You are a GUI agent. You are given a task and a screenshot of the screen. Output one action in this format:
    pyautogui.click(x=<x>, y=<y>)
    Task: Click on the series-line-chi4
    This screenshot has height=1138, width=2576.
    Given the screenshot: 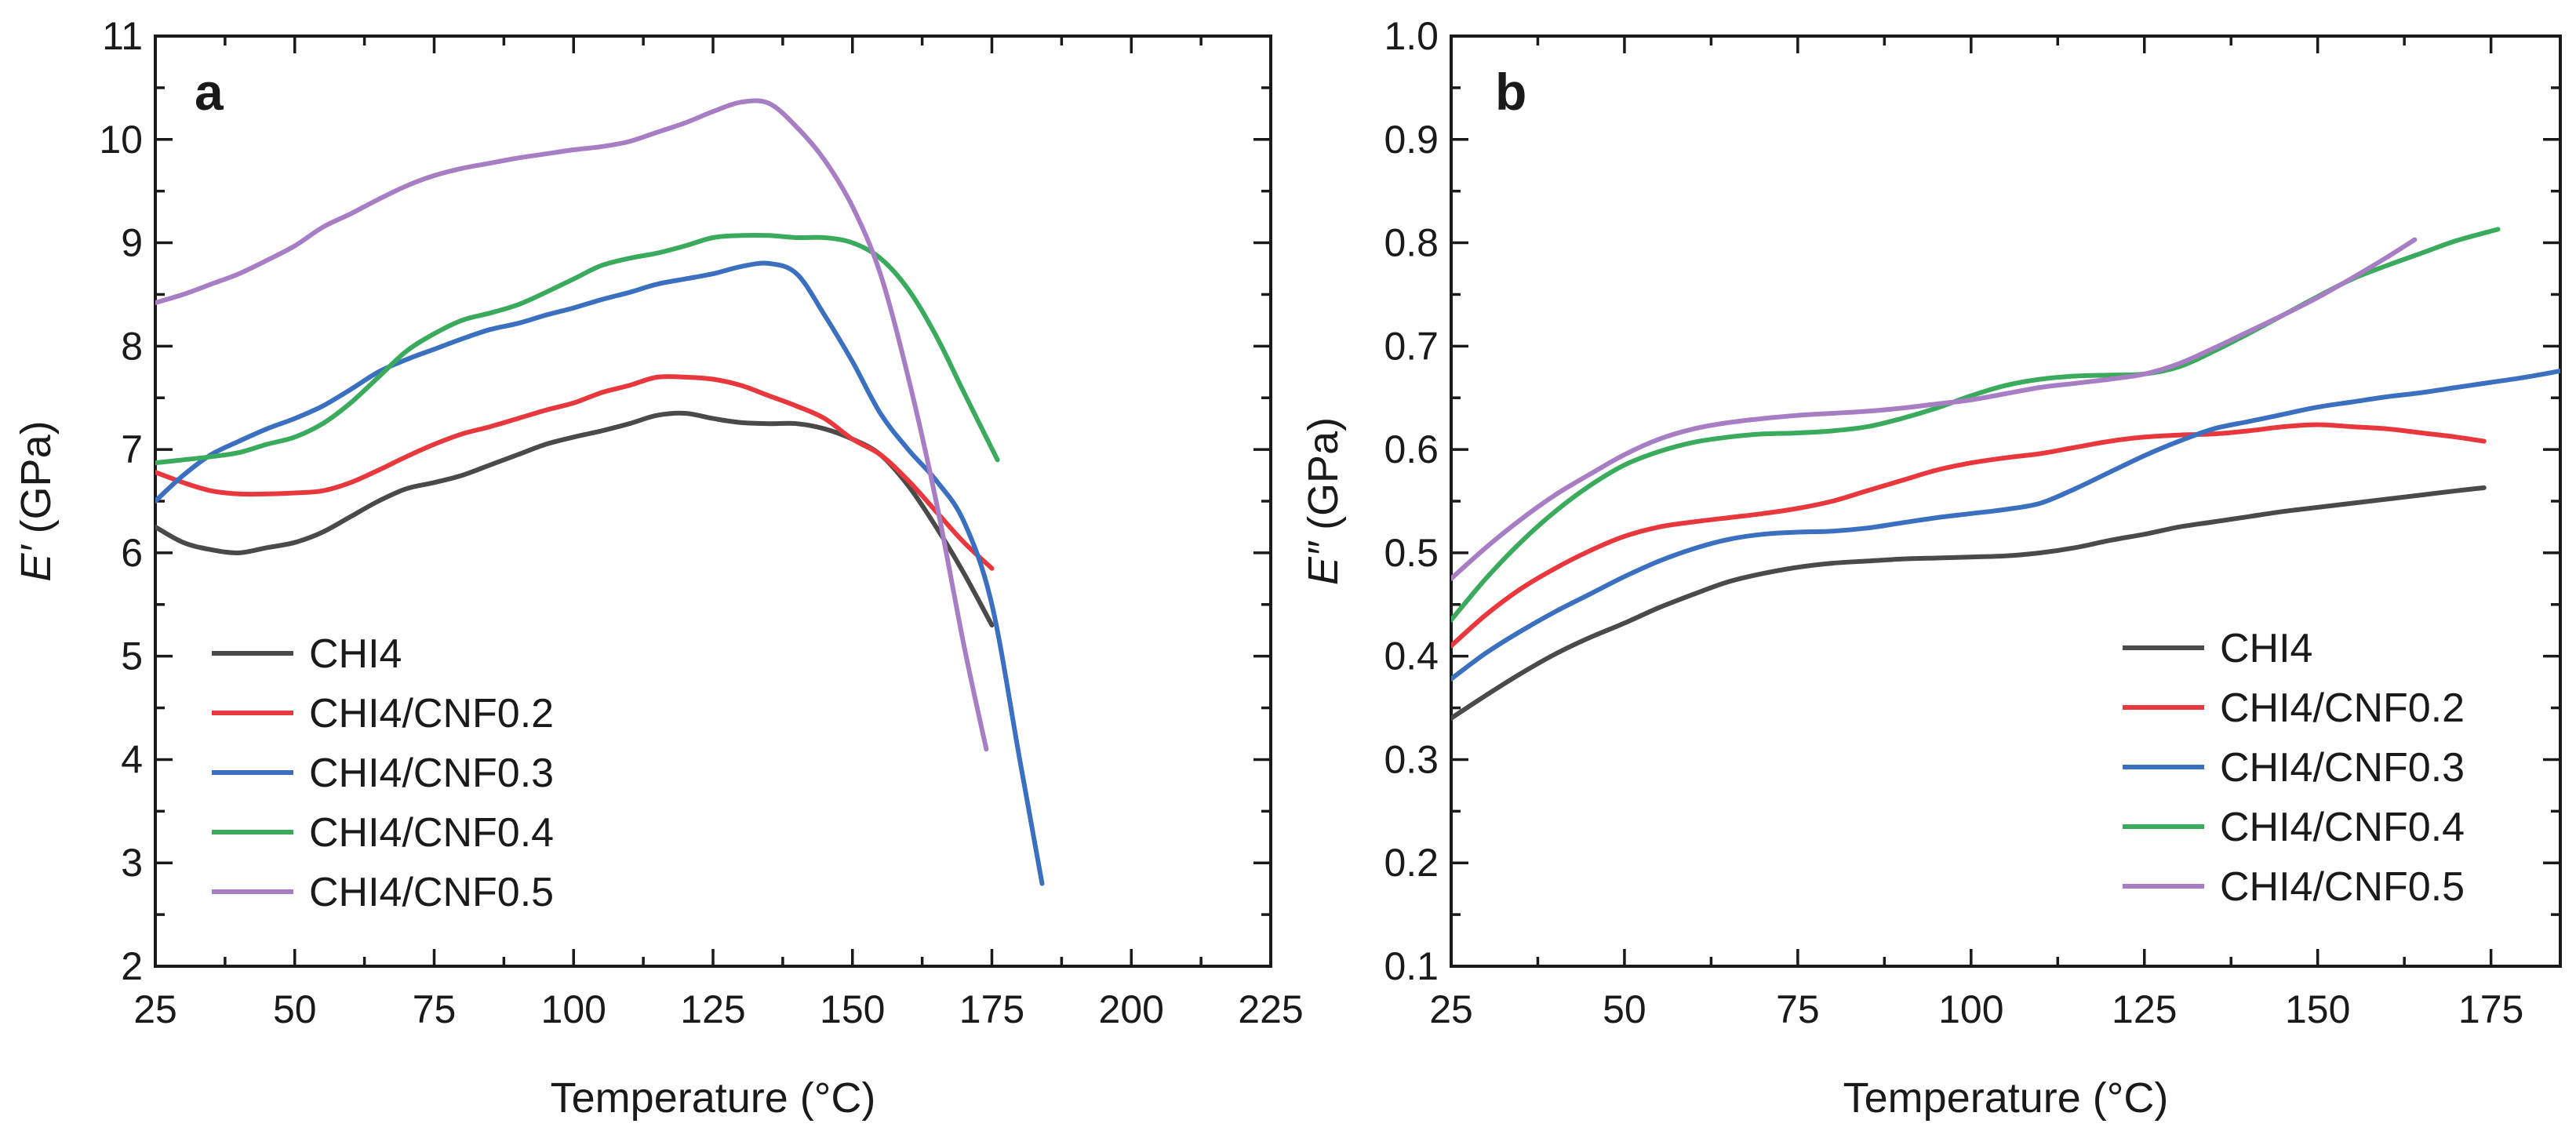 What is the action you would take?
    pyautogui.click(x=1969, y=603)
    